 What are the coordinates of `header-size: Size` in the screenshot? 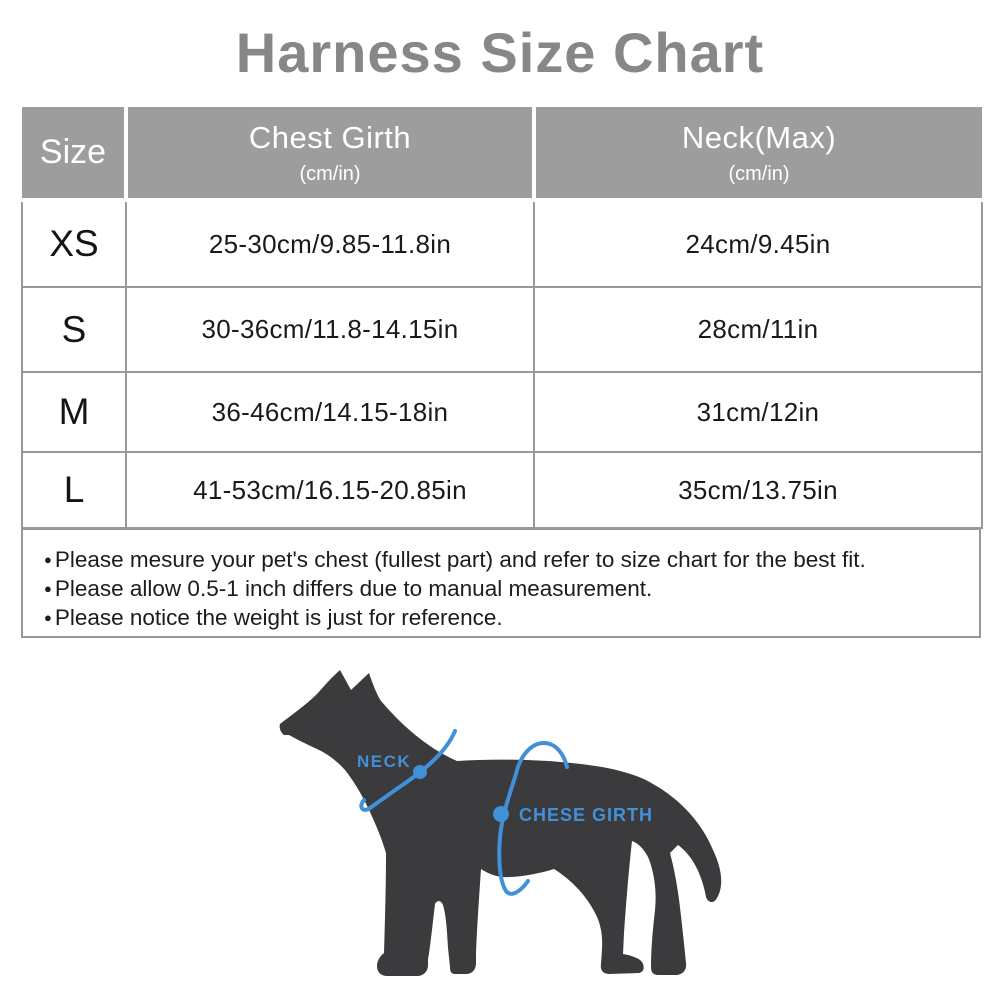 It's located at (75, 154).